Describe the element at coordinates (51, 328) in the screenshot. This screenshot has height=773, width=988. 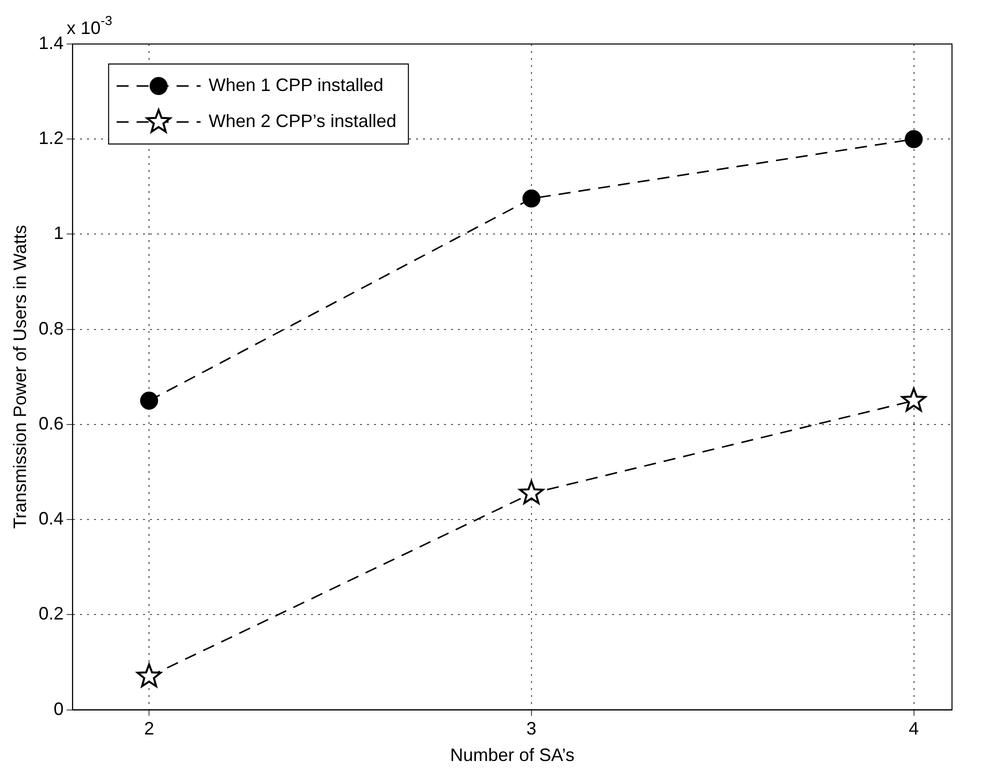
I see `y-tick-label: 0.8` at that location.